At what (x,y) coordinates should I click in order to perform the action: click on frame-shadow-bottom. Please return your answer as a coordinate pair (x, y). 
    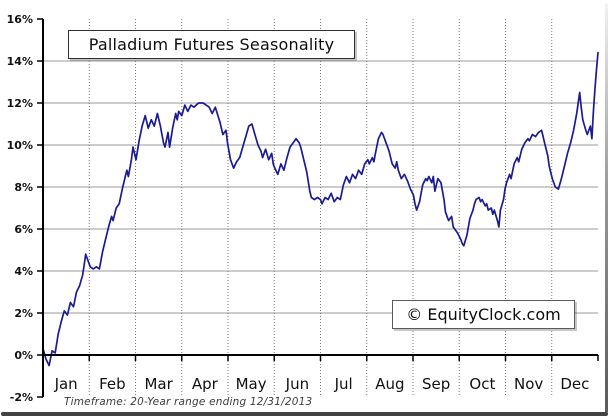
    Looking at the image, I should click on (304, 414).